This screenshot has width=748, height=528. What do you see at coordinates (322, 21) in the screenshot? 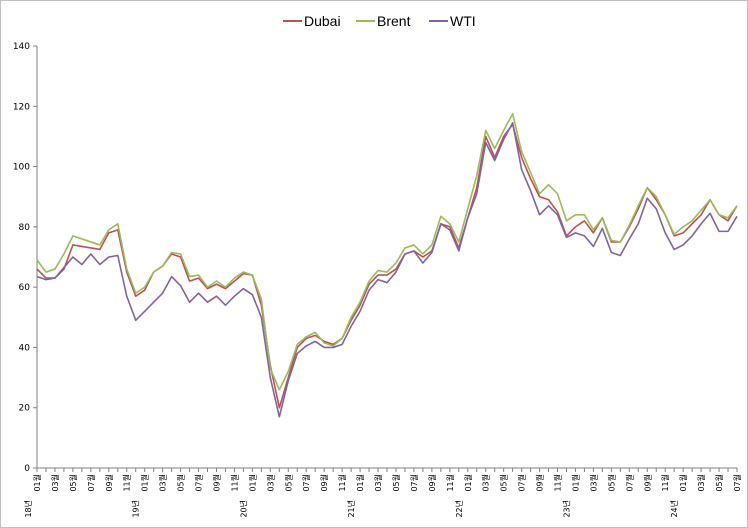
I see `legend-label-dubai: Dubai` at bounding box center [322, 21].